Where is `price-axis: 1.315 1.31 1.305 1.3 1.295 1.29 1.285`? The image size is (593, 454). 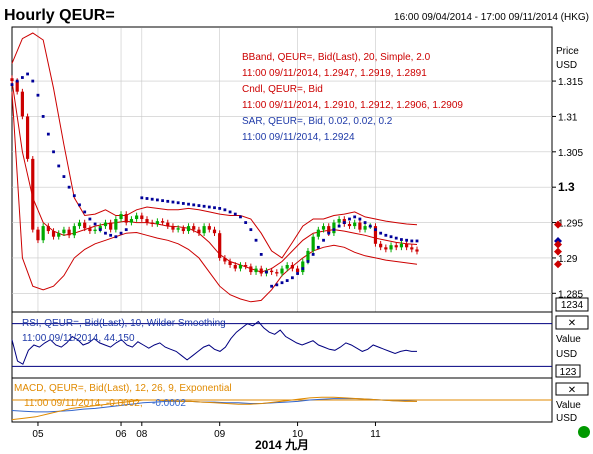
price-axis: 1.315 1.31 1.305 1.3 1.295 1.29 1.285 is located at coordinates (567, 188).